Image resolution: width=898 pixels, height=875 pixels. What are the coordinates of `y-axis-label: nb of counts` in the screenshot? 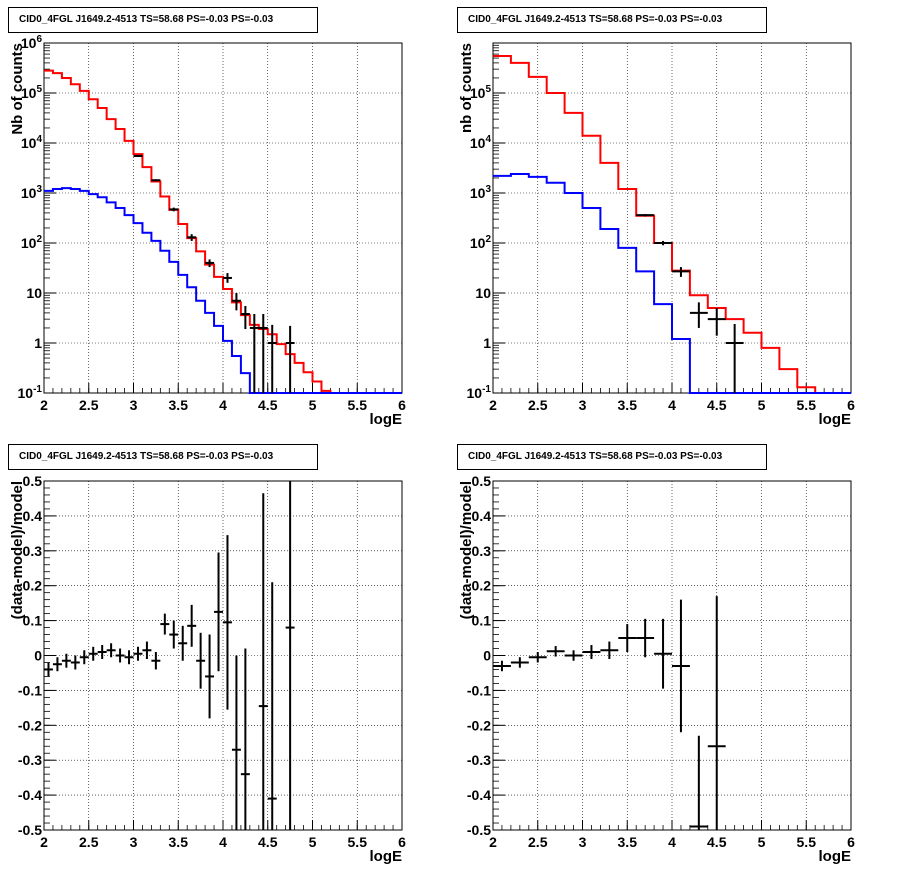 It's located at (466, 88).